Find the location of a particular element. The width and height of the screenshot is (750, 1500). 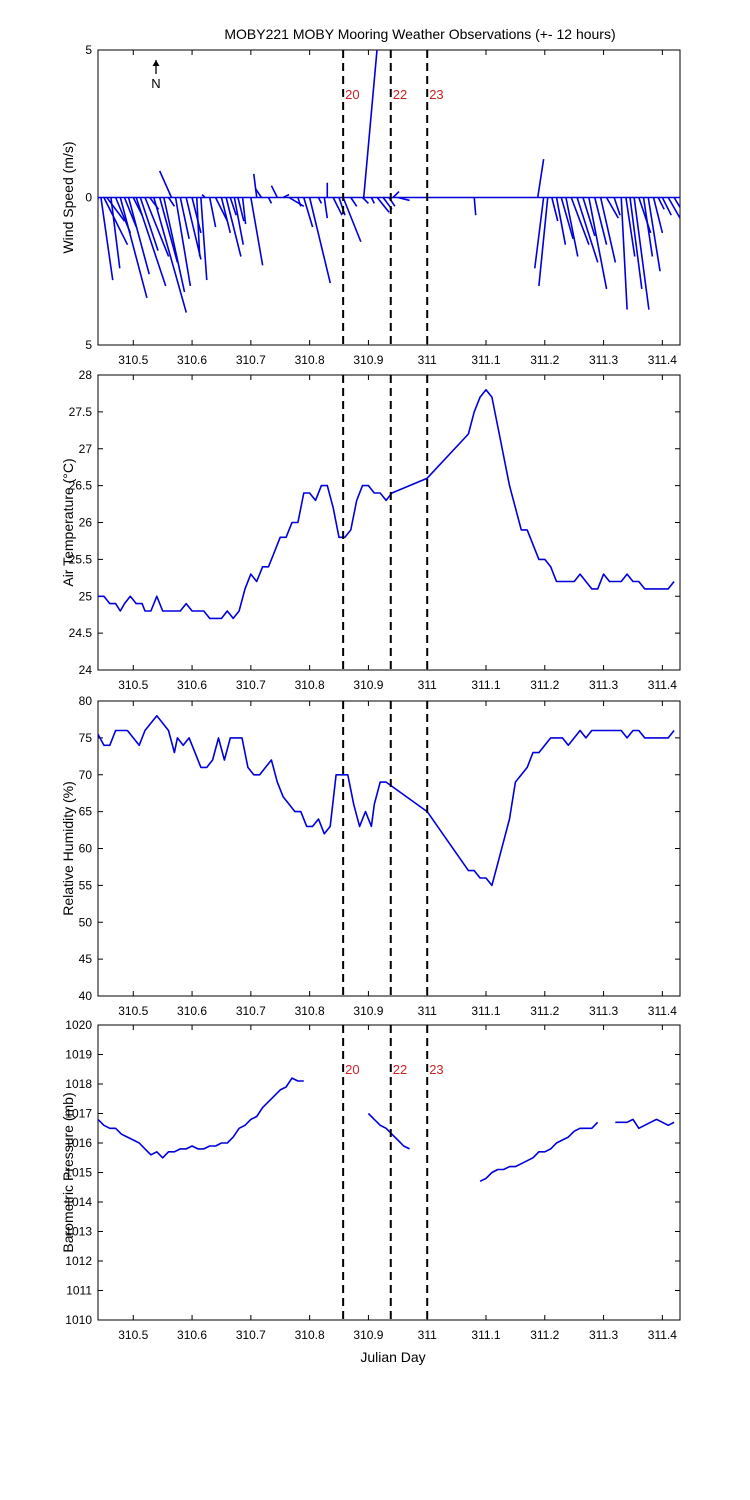

y-tick-label: 70 is located at coordinates (86, 775).